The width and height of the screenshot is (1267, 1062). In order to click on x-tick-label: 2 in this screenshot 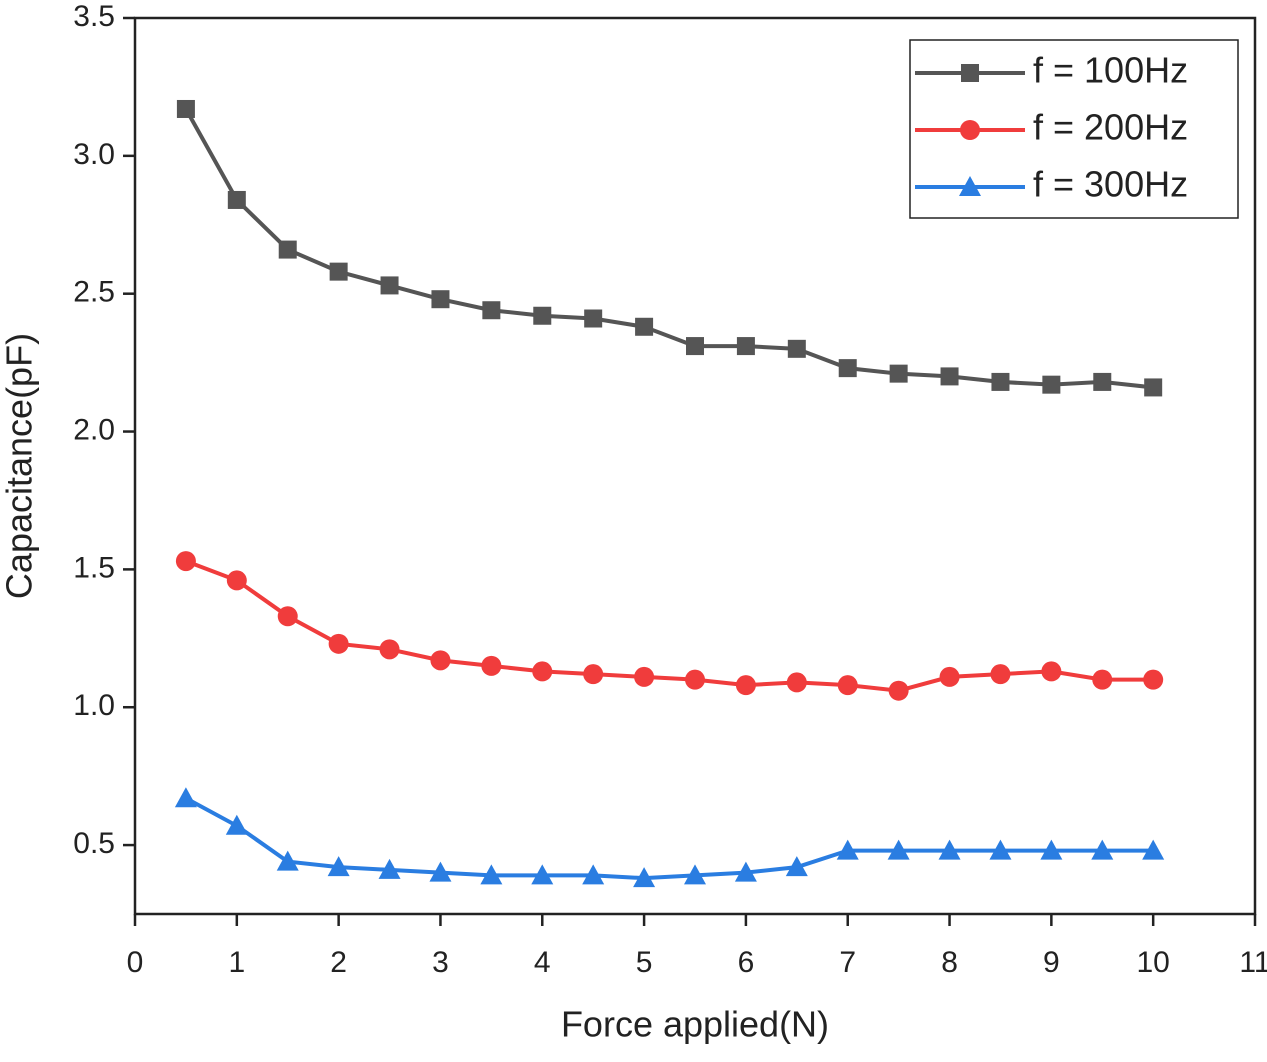, I will do `click(338, 962)`.